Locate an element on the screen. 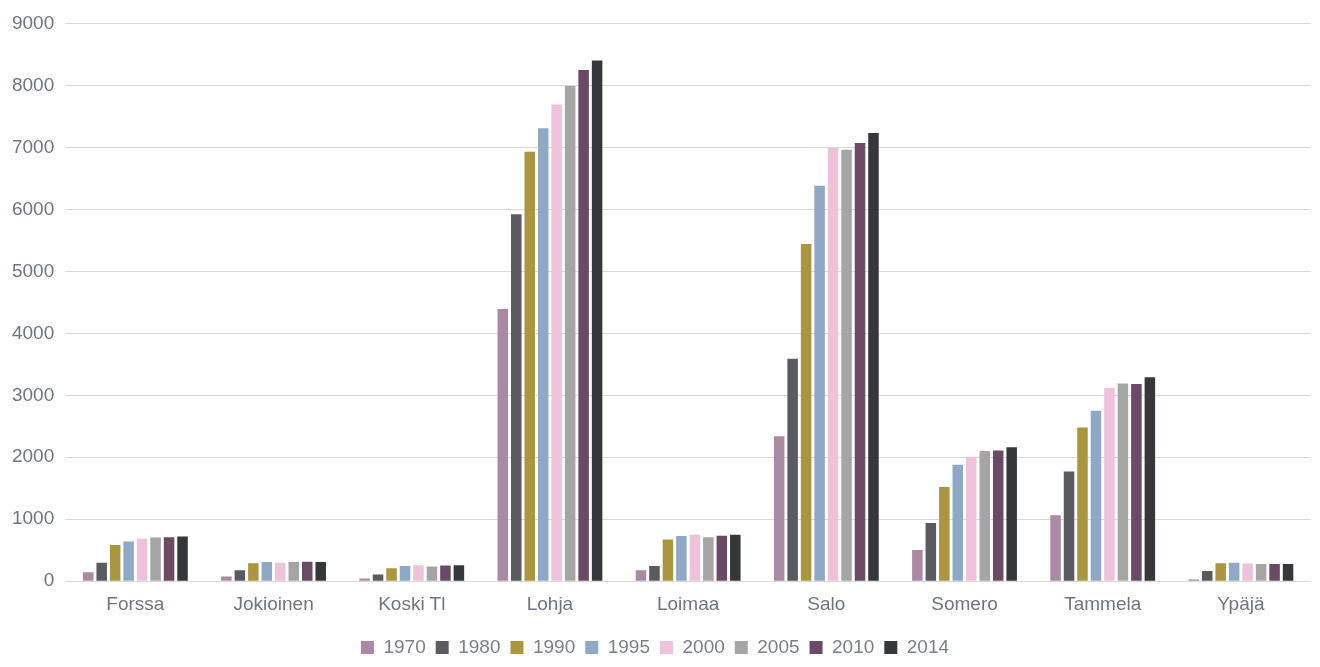 This screenshot has height=667, width=1320. x-tick-label: Jokioinen is located at coordinates (273, 603).